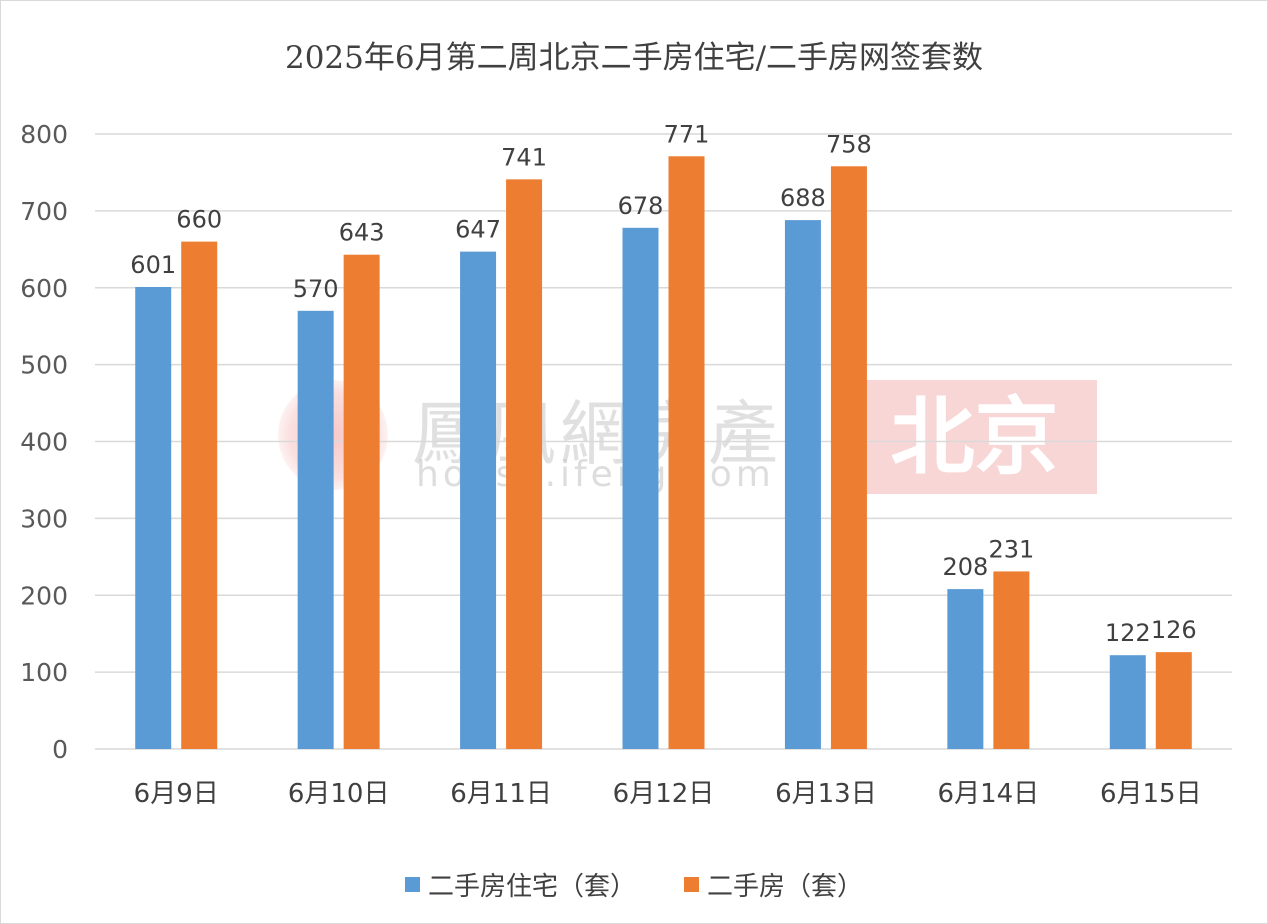 This screenshot has width=1268, height=924. Describe the element at coordinates (153, 265) in the screenshot. I see `data-label: 601` at that location.